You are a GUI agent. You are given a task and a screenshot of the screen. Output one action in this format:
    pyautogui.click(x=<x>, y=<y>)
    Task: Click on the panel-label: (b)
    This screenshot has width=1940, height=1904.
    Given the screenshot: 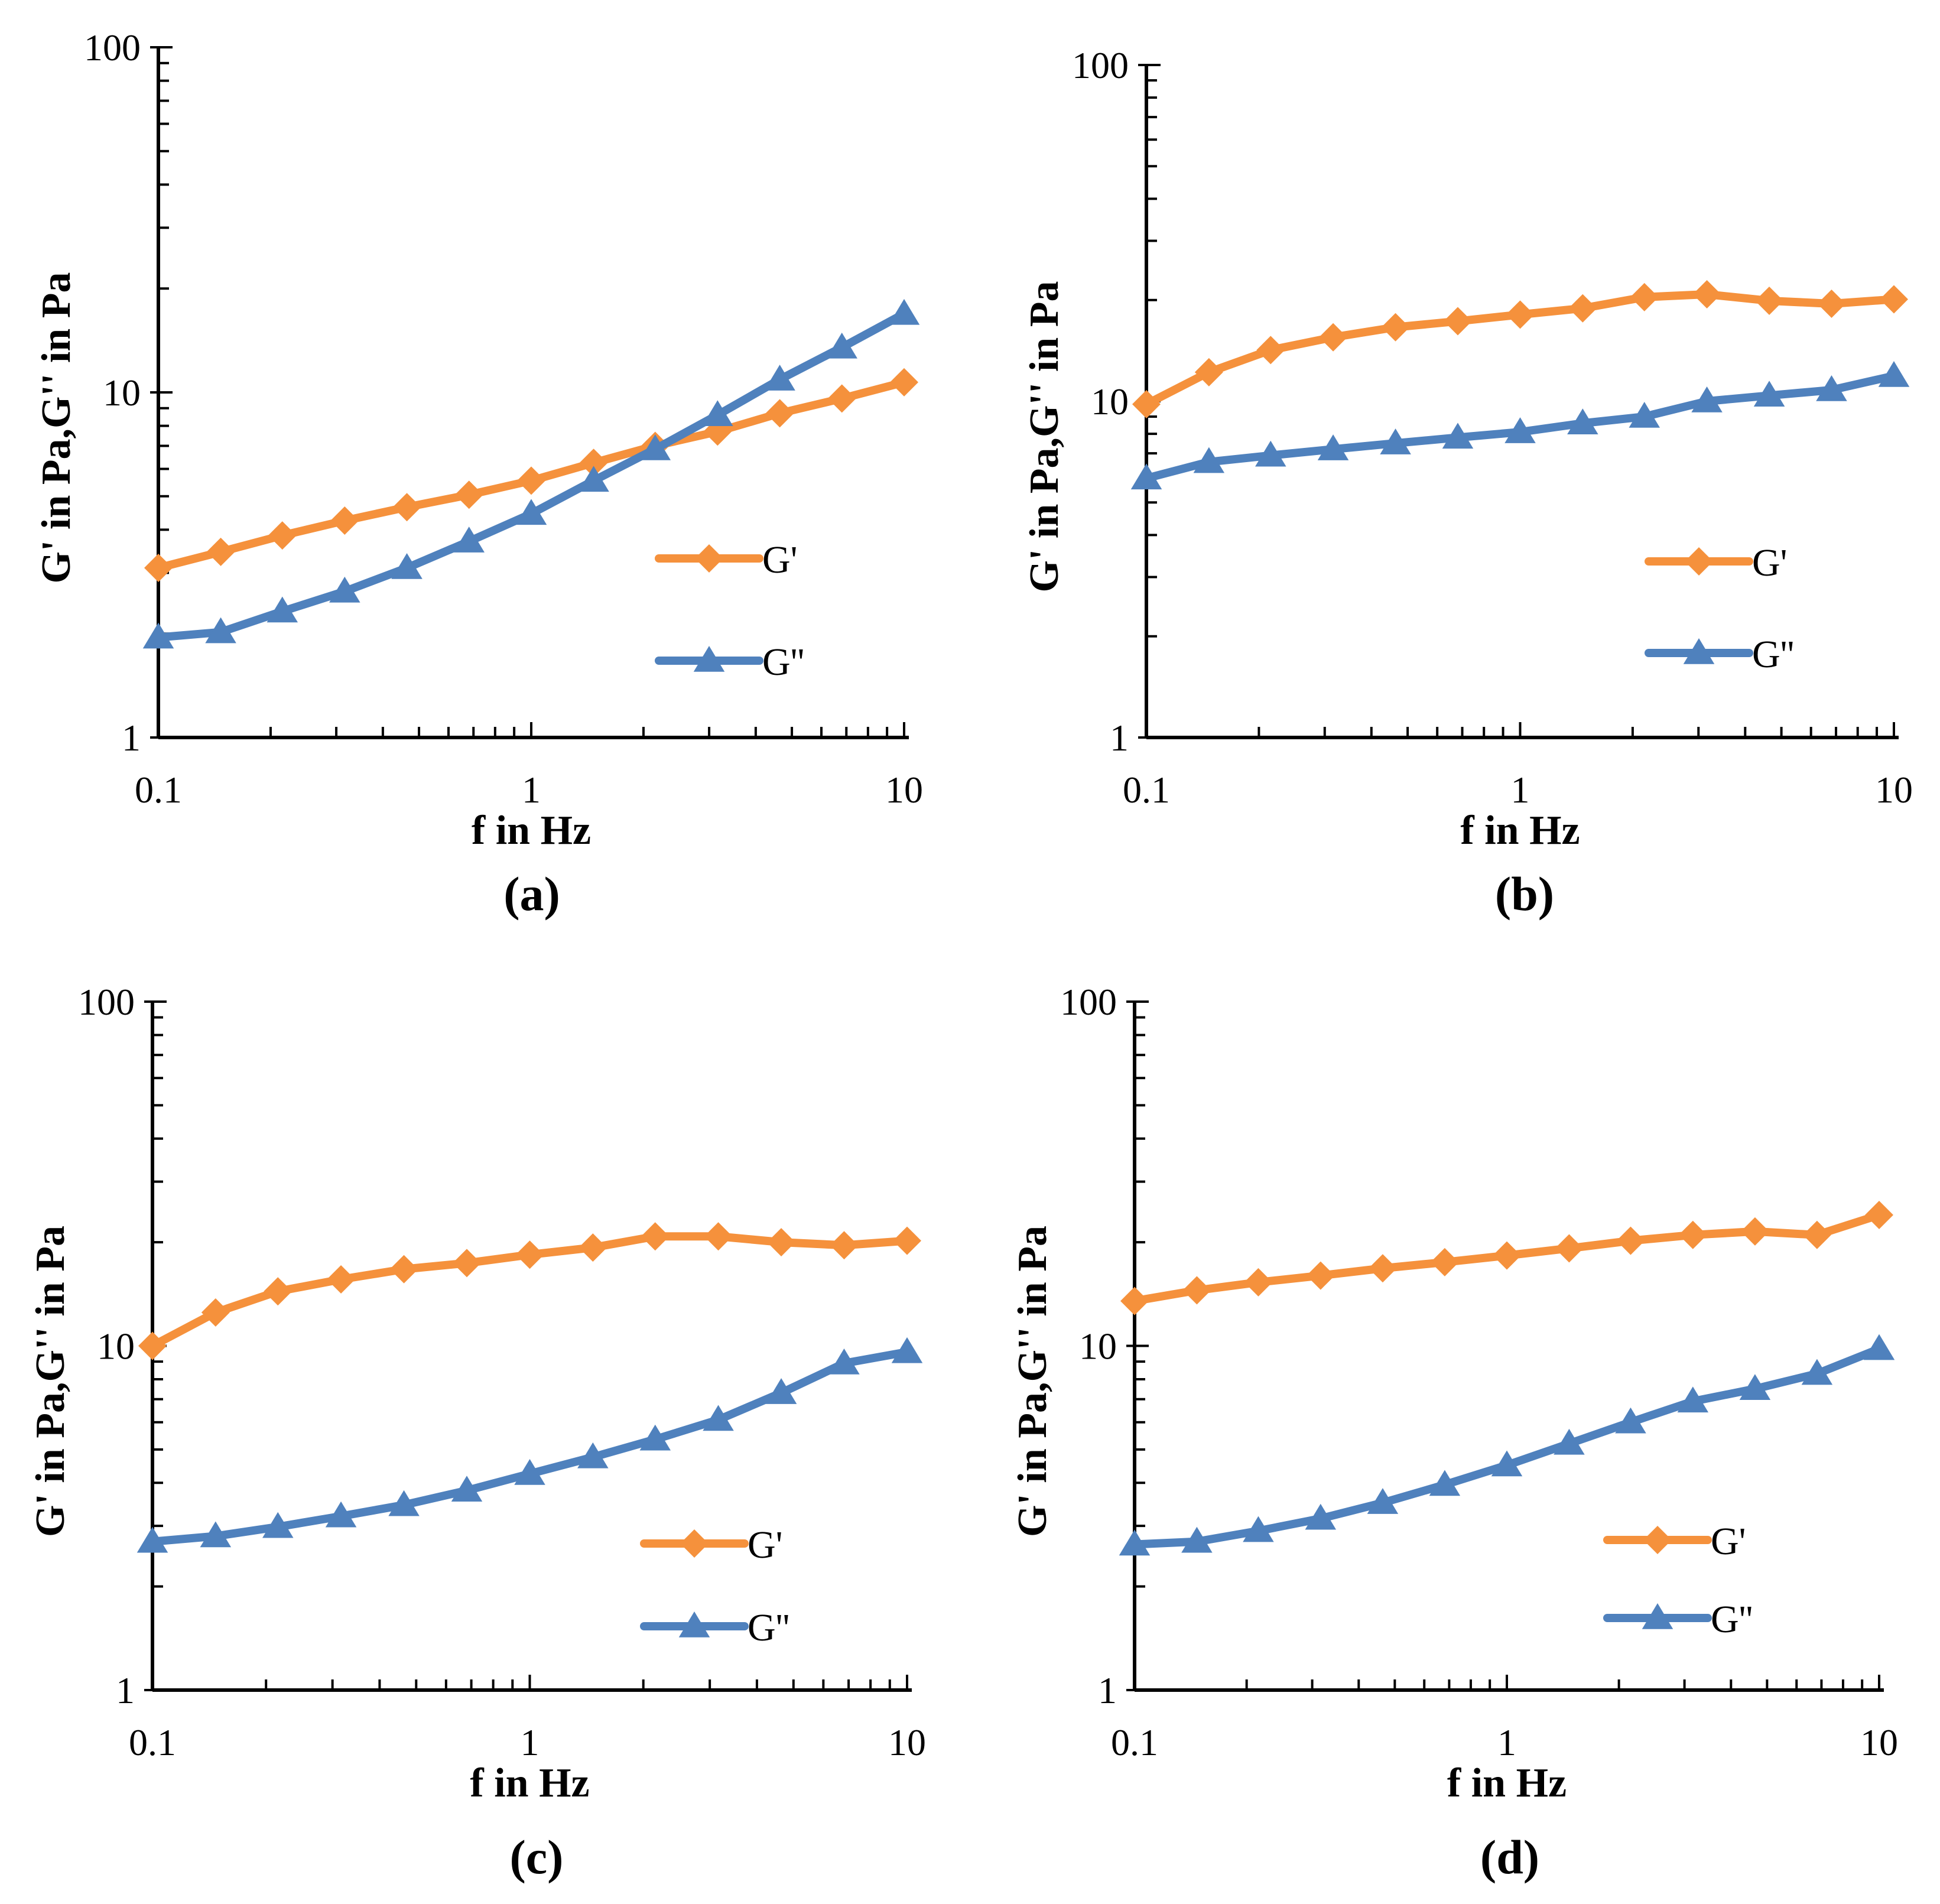 What is the action you would take?
    pyautogui.click(x=1524, y=894)
    